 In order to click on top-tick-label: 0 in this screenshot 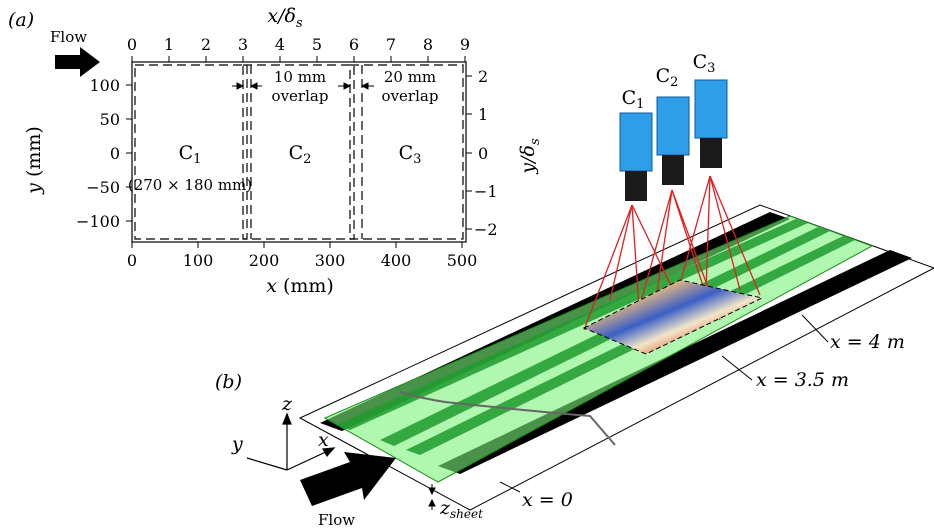, I will do `click(132, 44)`.